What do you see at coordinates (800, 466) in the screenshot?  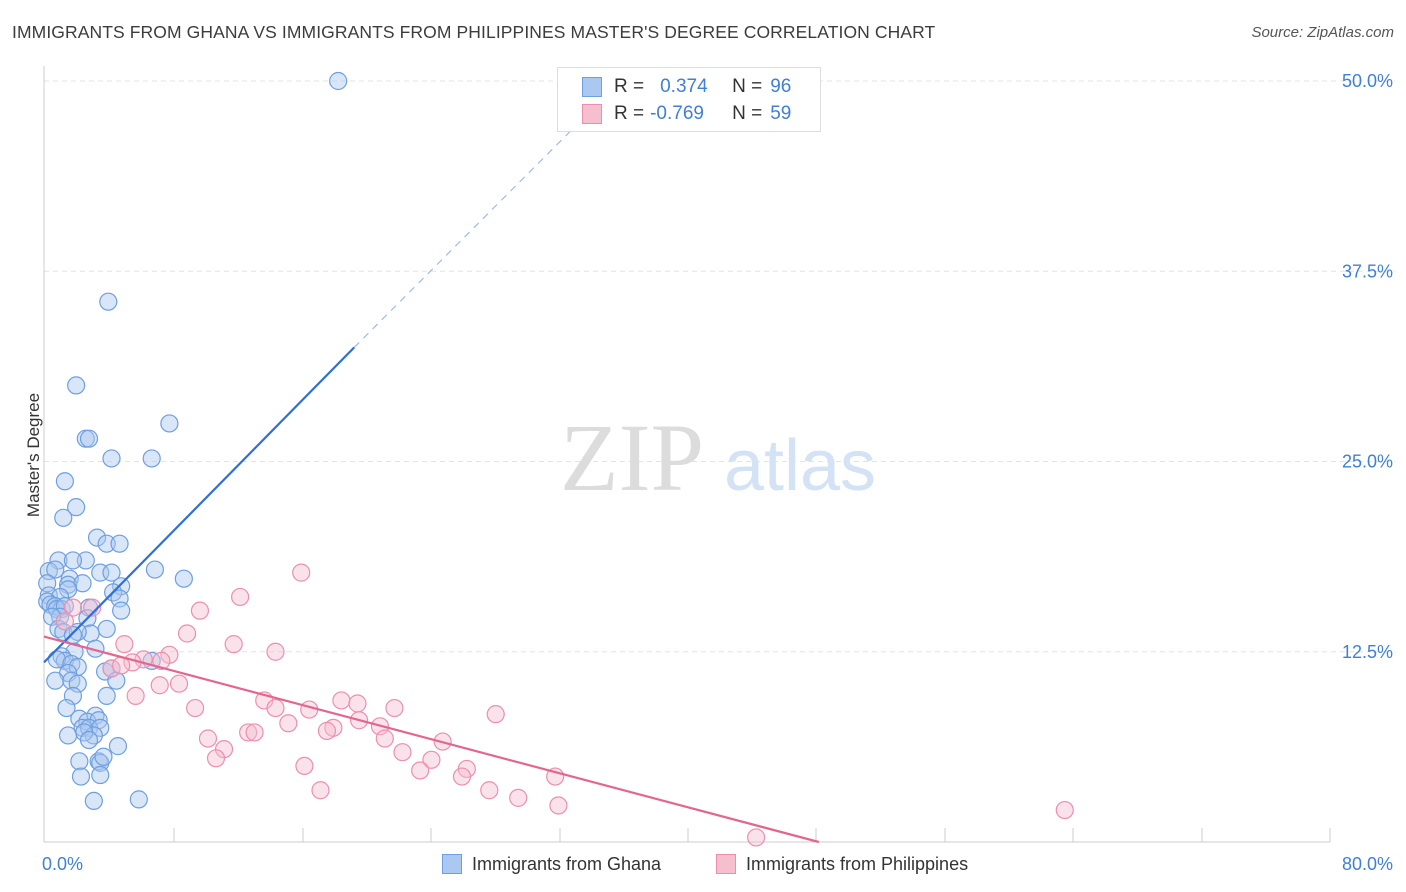 I see `watermark-atlas: atlas` at bounding box center [800, 466].